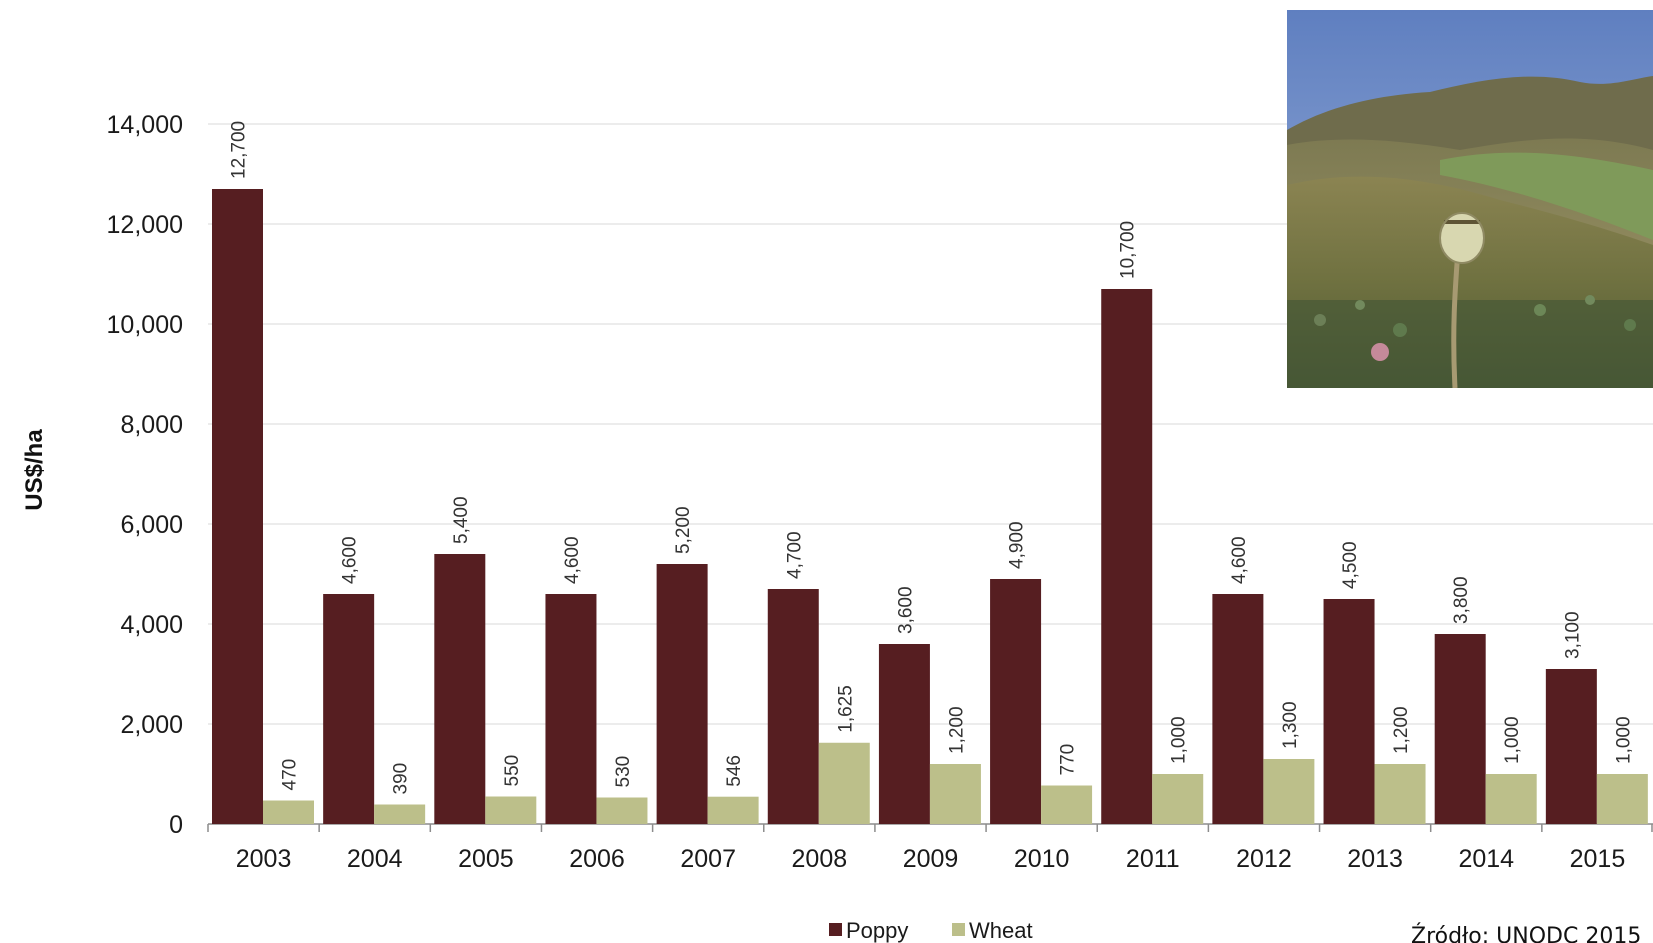  What do you see at coordinates (34, 470) in the screenshot?
I see `y-axis-title: US$/ha` at bounding box center [34, 470].